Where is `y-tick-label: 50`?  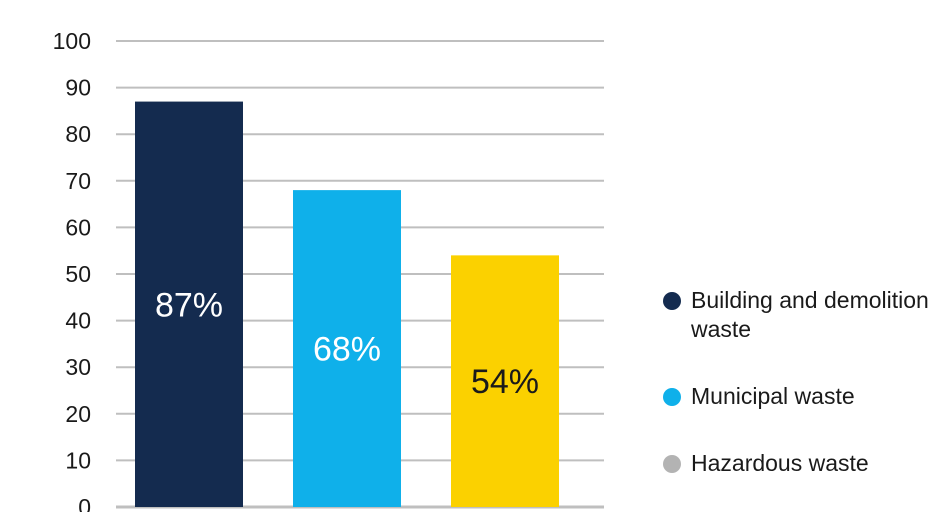 y-tick-label: 50 is located at coordinates (78, 274).